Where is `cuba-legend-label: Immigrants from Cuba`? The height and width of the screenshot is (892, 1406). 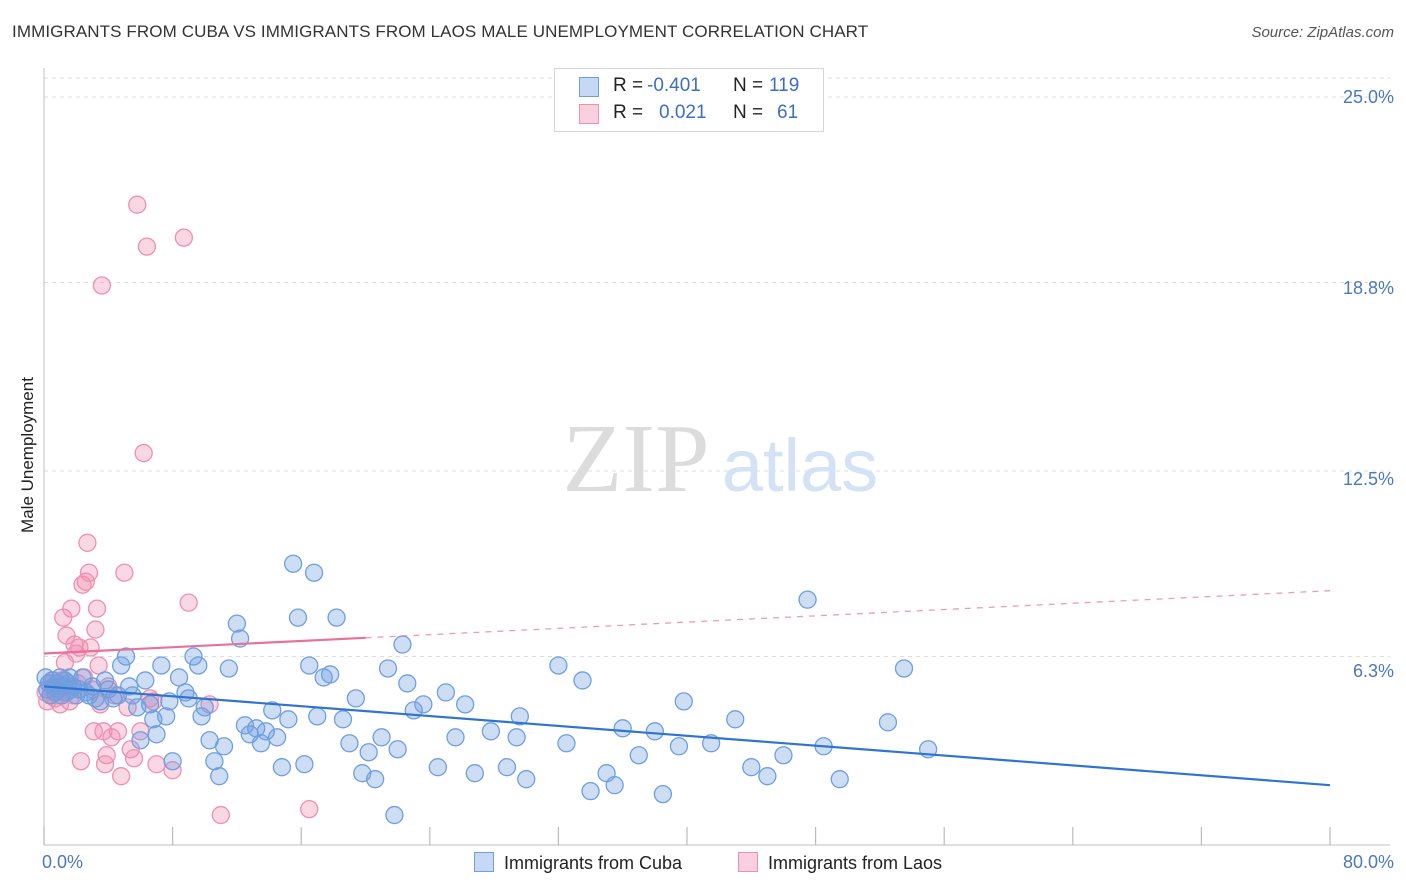 cuba-legend-label: Immigrants from Cuba is located at coordinates (593, 863).